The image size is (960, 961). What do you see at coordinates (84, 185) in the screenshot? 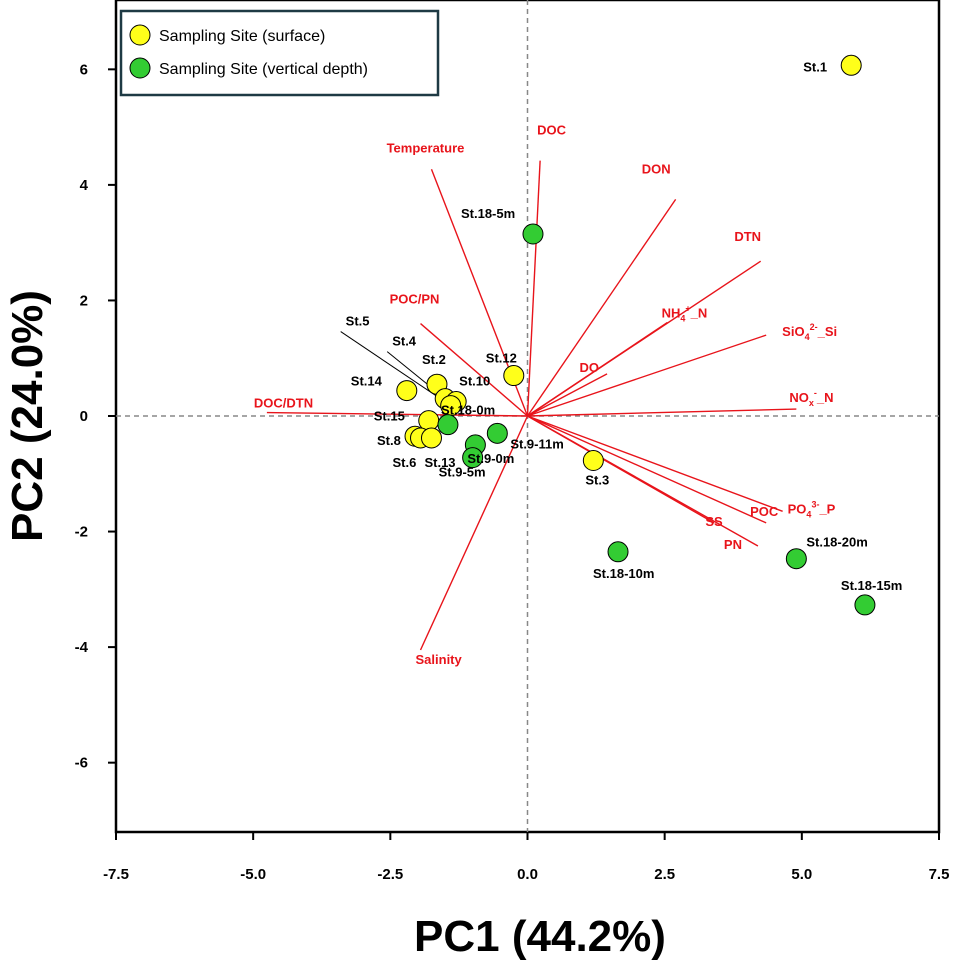
I see `y-tick-label-4: 4` at bounding box center [84, 185].